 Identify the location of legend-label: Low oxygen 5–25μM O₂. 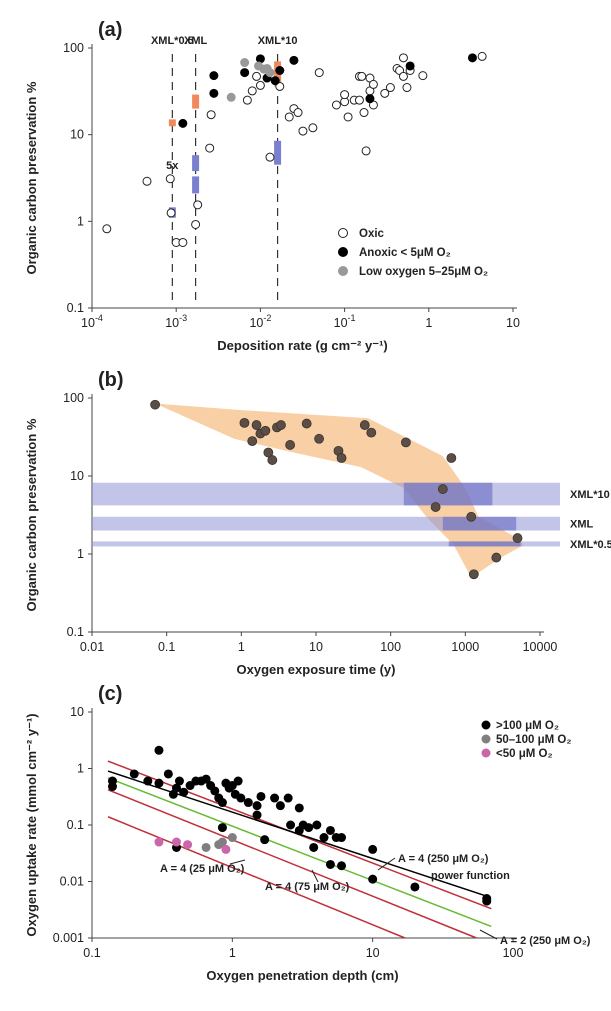
(423, 272).